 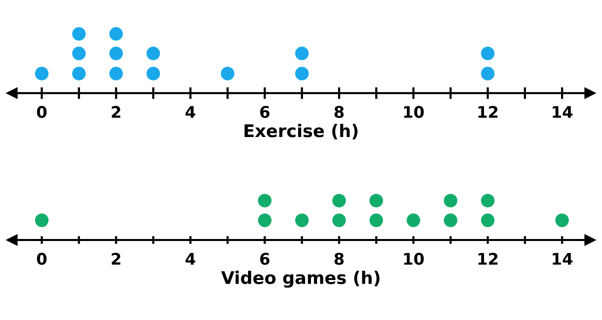 I want to click on x-axis-title: Video games (h), so click(x=300, y=279).